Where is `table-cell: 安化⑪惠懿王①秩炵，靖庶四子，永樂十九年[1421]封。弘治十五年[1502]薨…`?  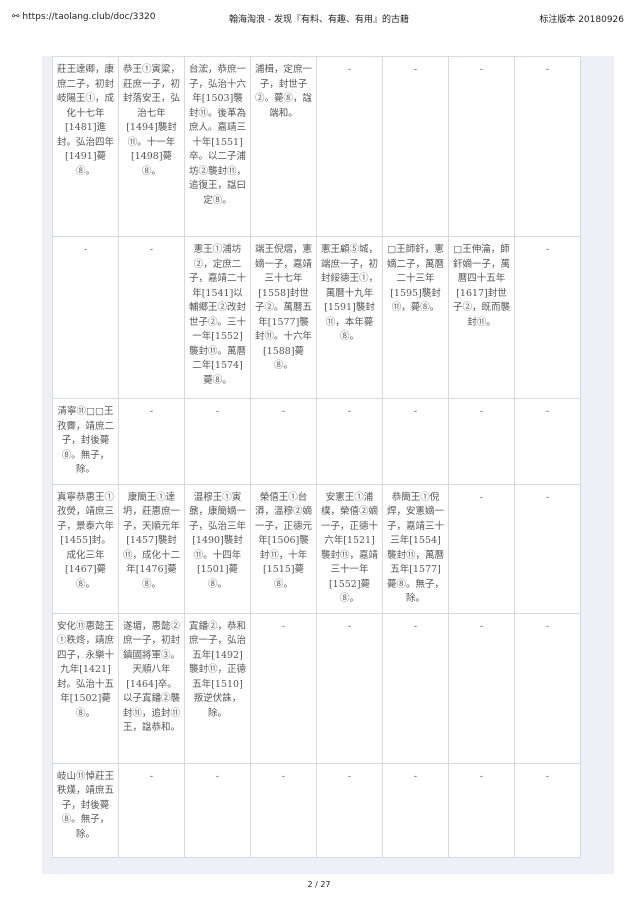
table-cell: 安化⑪惠懿王①秩炵，靖庶四子，永樂十九年[1421]封。弘治十五年[1502]薨… is located at coordinates (85, 688).